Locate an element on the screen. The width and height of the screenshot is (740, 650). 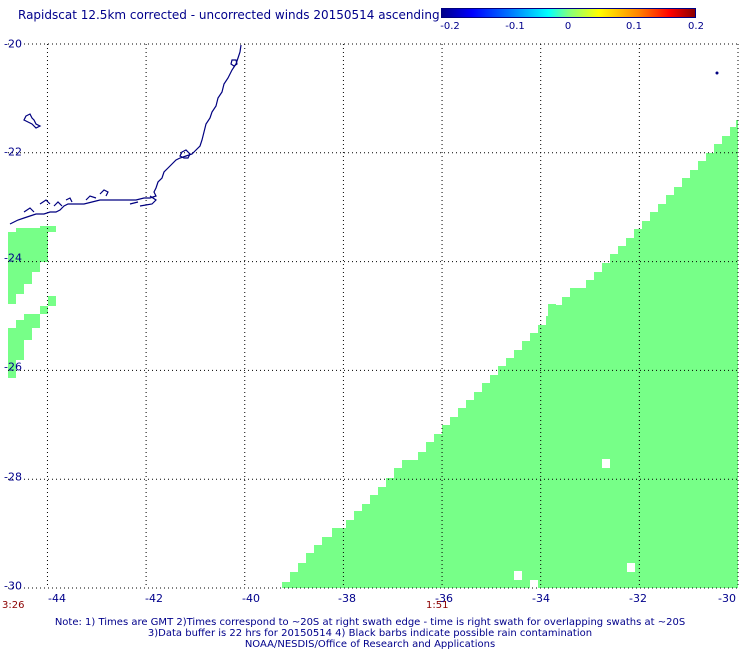
lon-label: -40 is located at coordinates (251, 598).